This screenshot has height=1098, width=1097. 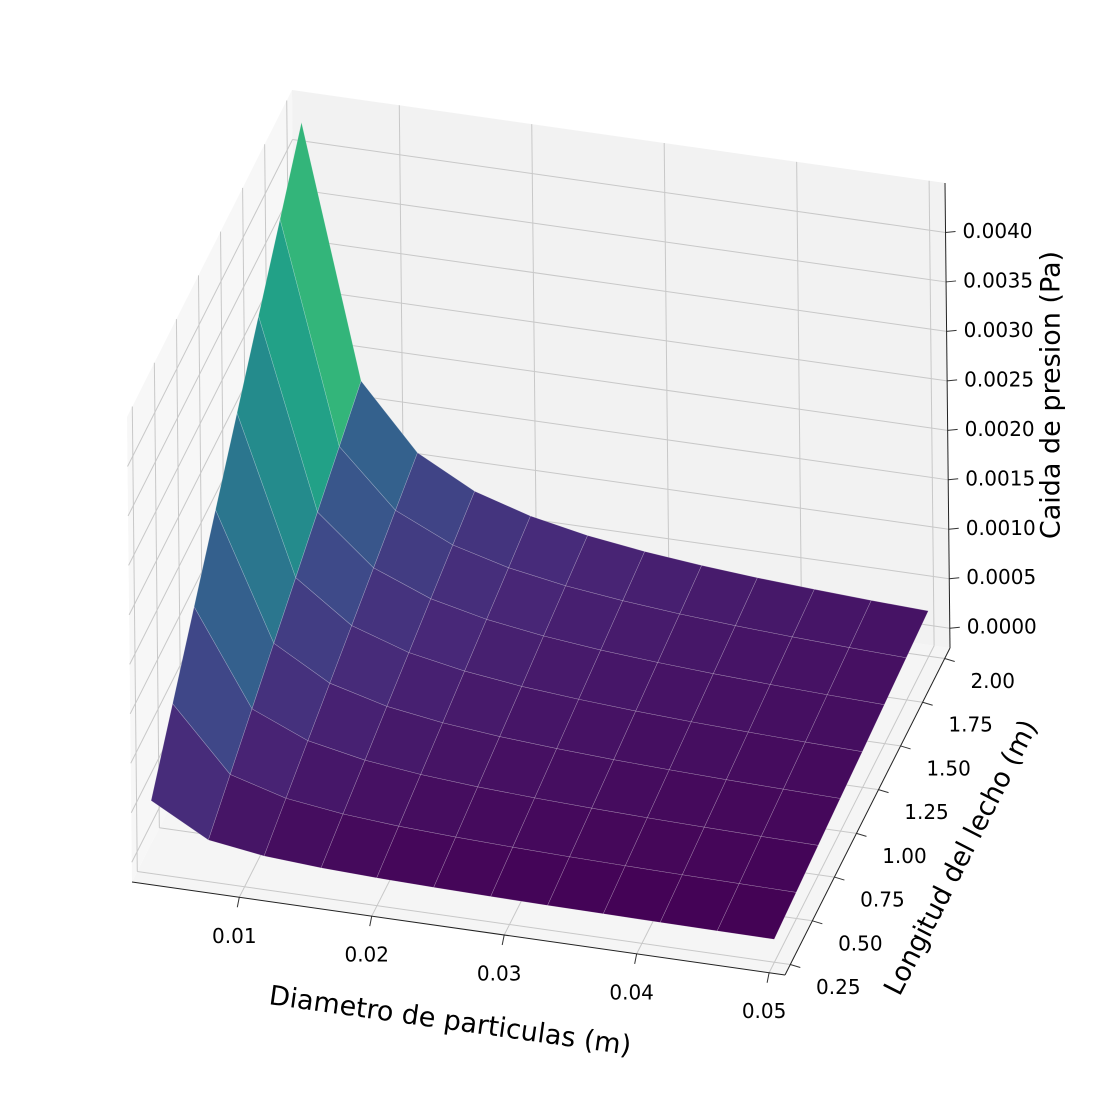 What do you see at coordinates (631, 992) in the screenshot?
I see `x-tick-label: 0.04` at bounding box center [631, 992].